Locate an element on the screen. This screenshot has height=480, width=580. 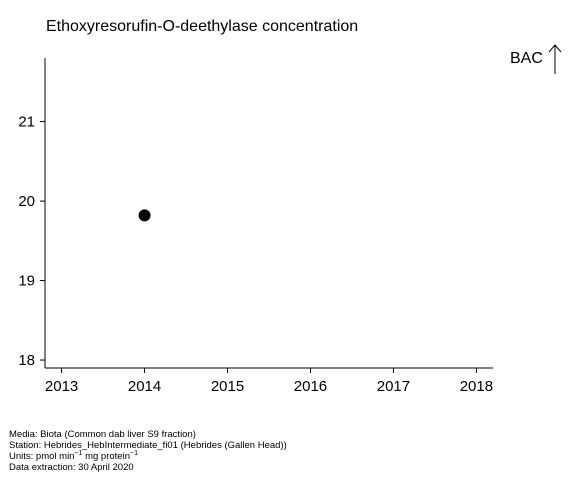
bac-label: BAC is located at coordinates (526, 58).